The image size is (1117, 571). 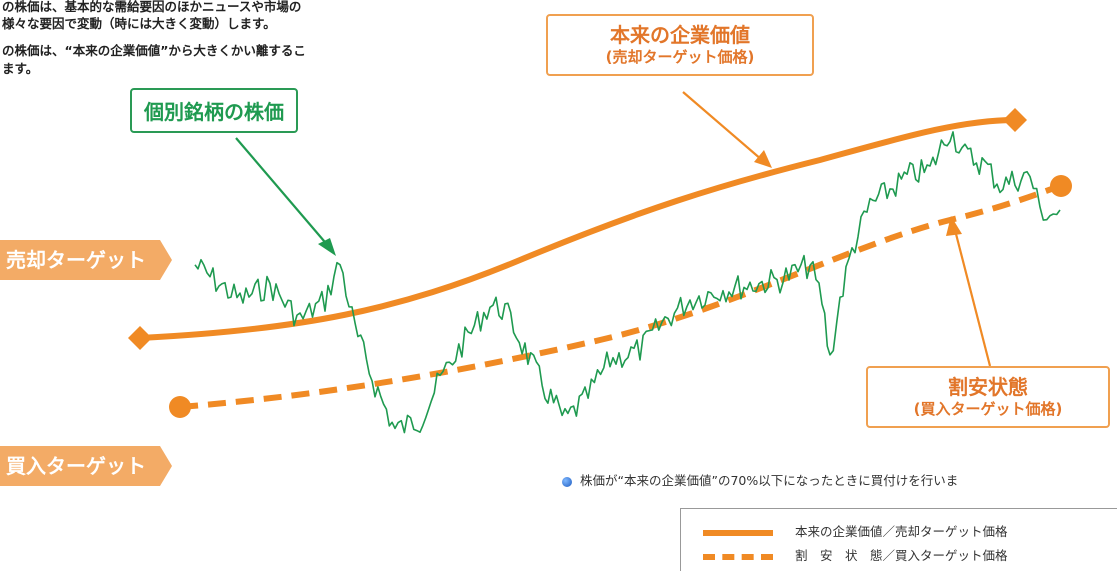 I want to click on buy-target-label: 買入ターゲット, so click(x=76, y=466).